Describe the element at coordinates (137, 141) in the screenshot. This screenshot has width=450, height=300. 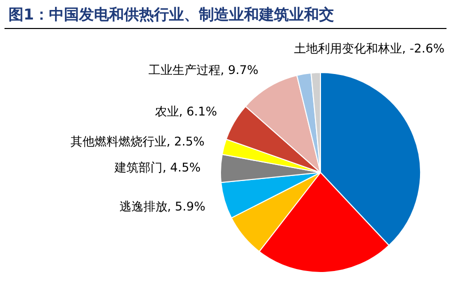
I see `slice-label: 其他燃料燃烧行业, 2.5%` at that location.